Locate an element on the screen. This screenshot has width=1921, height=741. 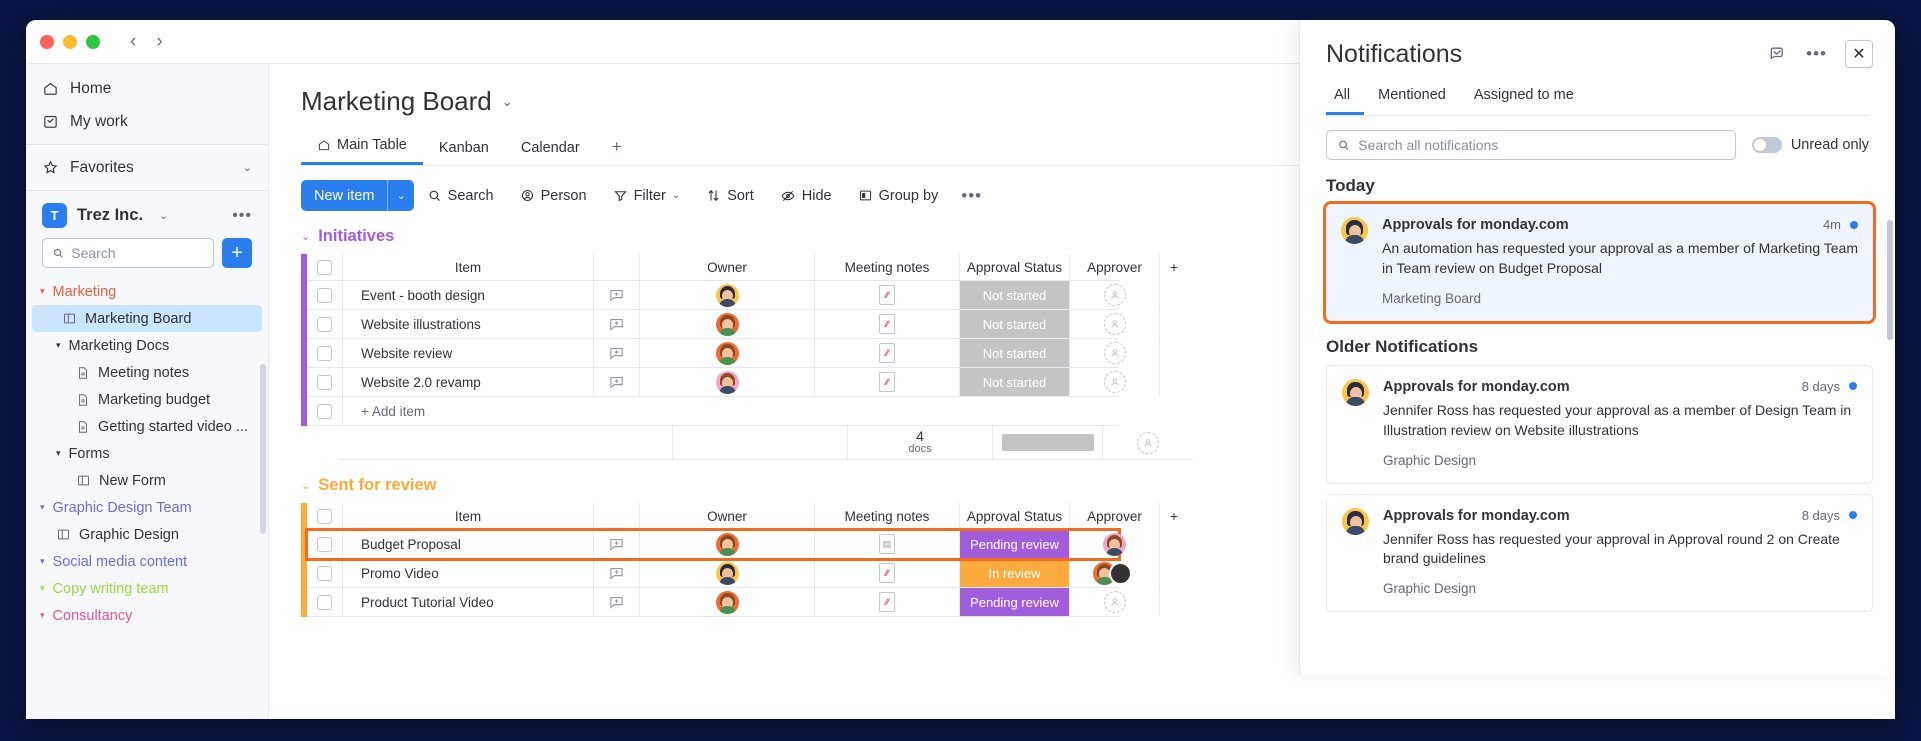
sort-button: Sort is located at coordinates (730, 195).